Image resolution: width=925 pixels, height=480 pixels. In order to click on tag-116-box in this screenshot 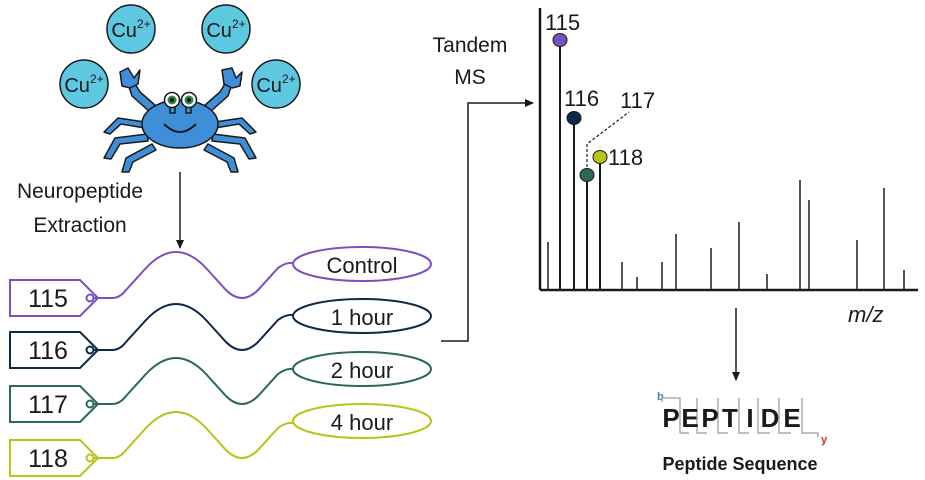, I will do `click(54, 350)`.